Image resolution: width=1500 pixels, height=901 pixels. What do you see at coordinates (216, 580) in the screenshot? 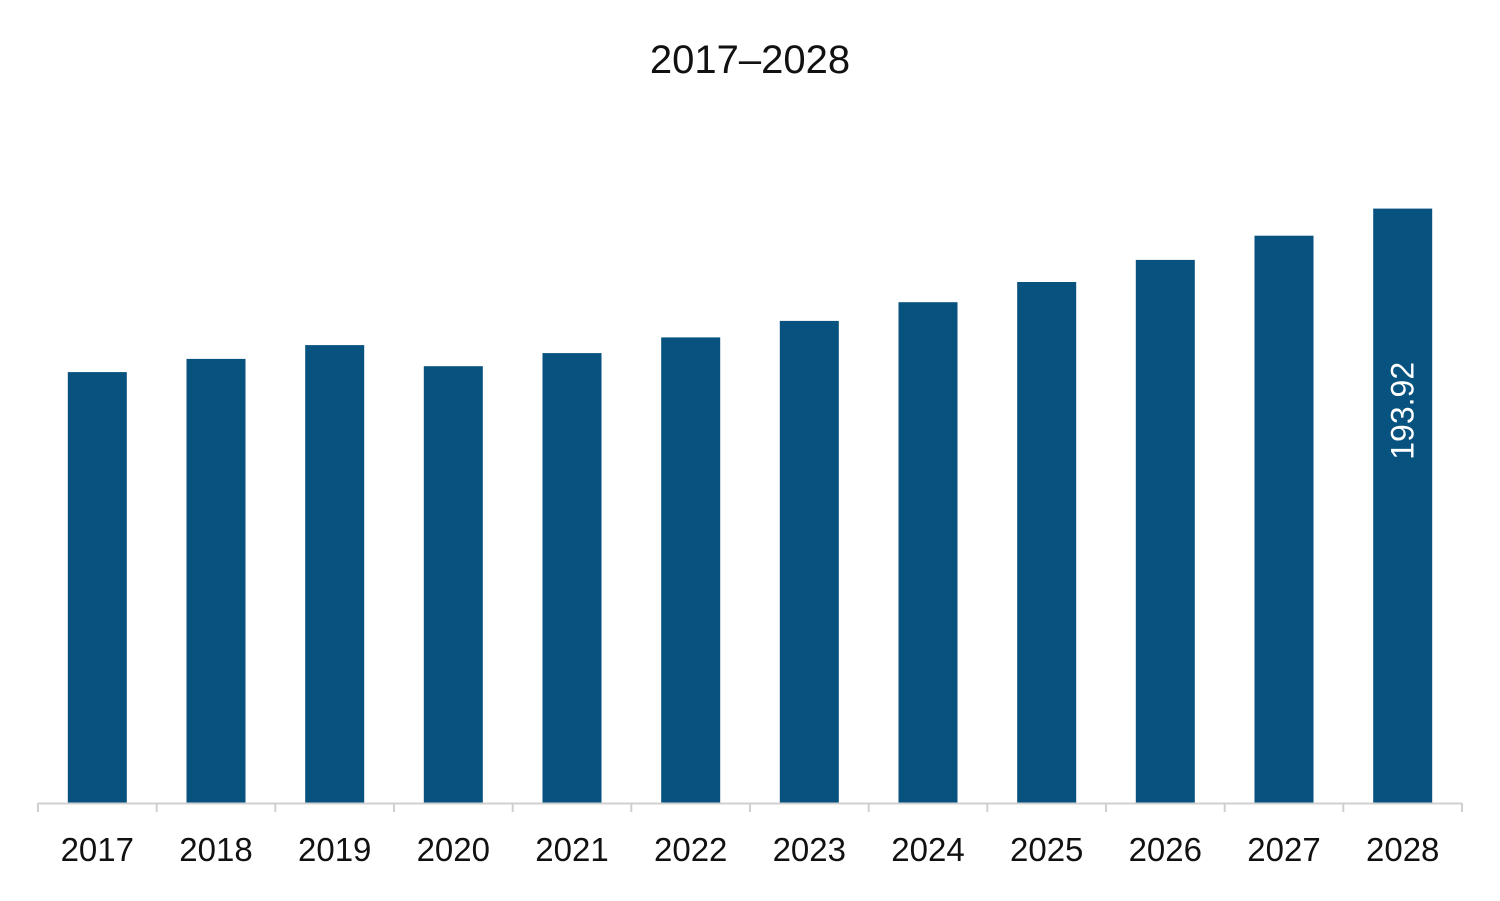
I see `bar-2018` at bounding box center [216, 580].